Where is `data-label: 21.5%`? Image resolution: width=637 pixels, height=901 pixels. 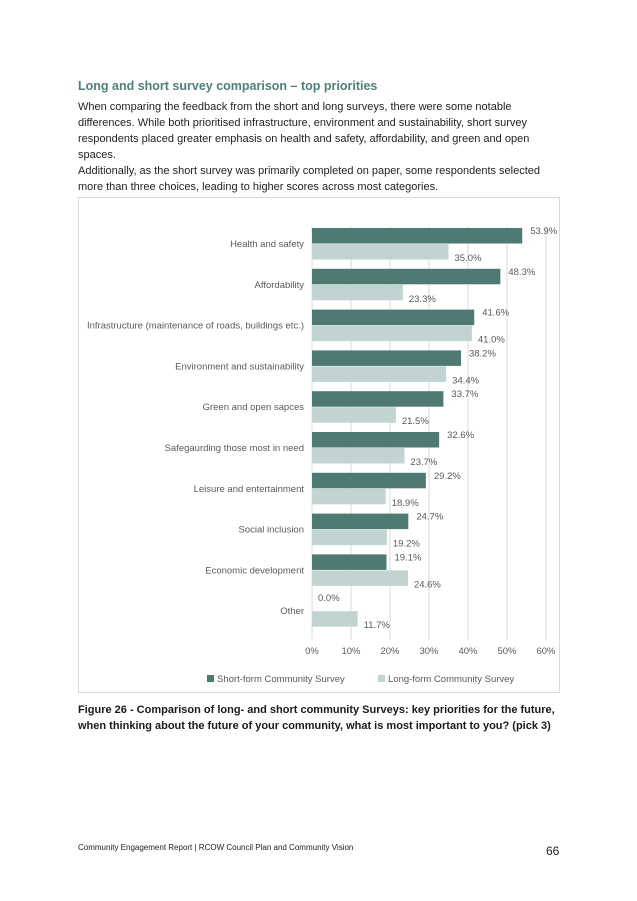 data-label: 21.5% is located at coordinates (415, 421).